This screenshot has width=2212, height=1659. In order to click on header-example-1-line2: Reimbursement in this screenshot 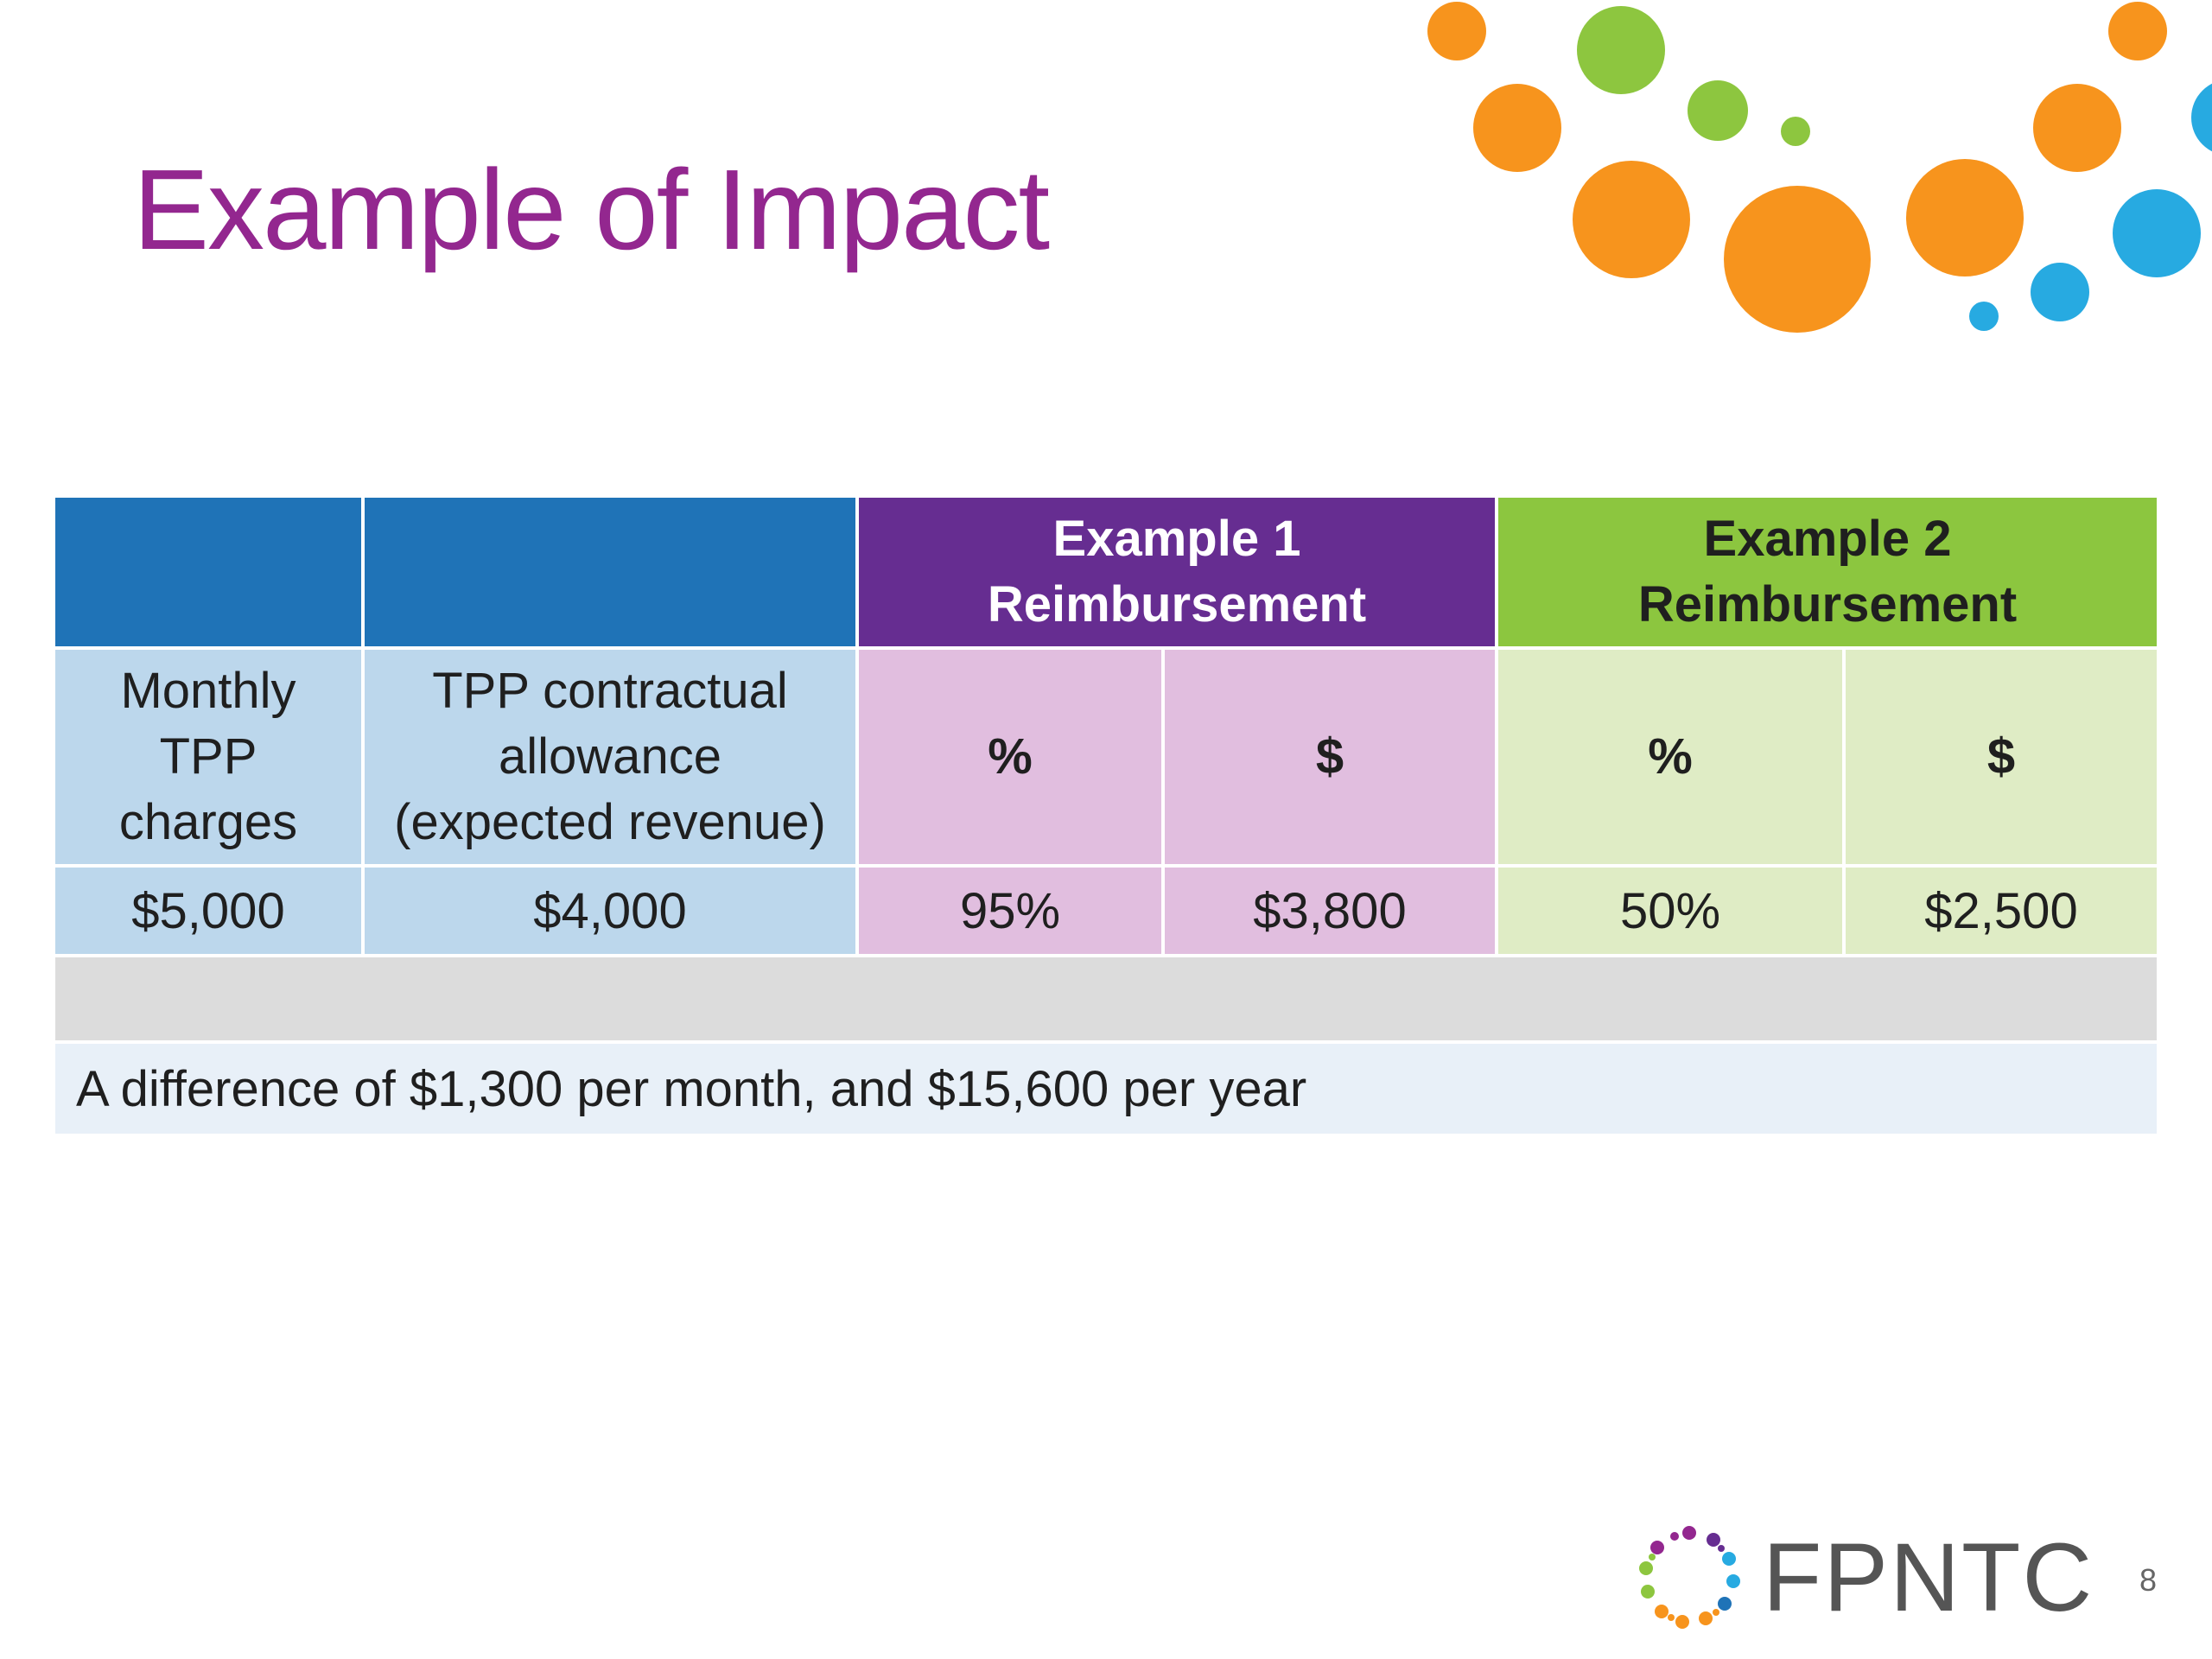, I will do `click(1177, 604)`.